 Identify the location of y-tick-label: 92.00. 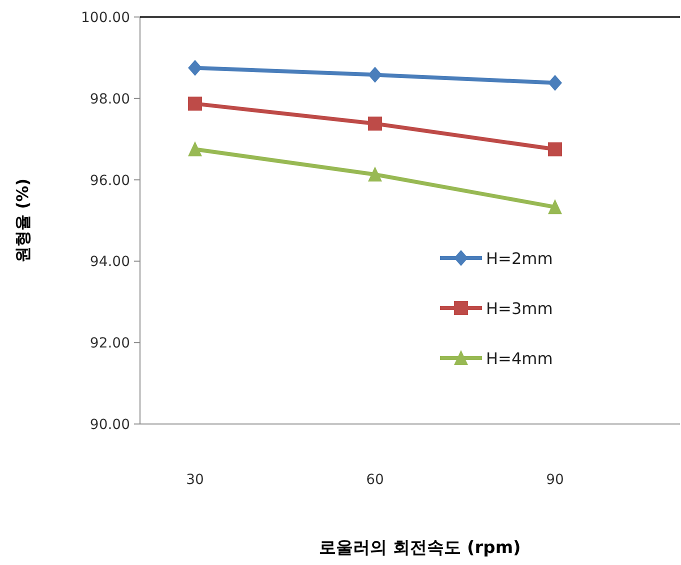
(110, 344).